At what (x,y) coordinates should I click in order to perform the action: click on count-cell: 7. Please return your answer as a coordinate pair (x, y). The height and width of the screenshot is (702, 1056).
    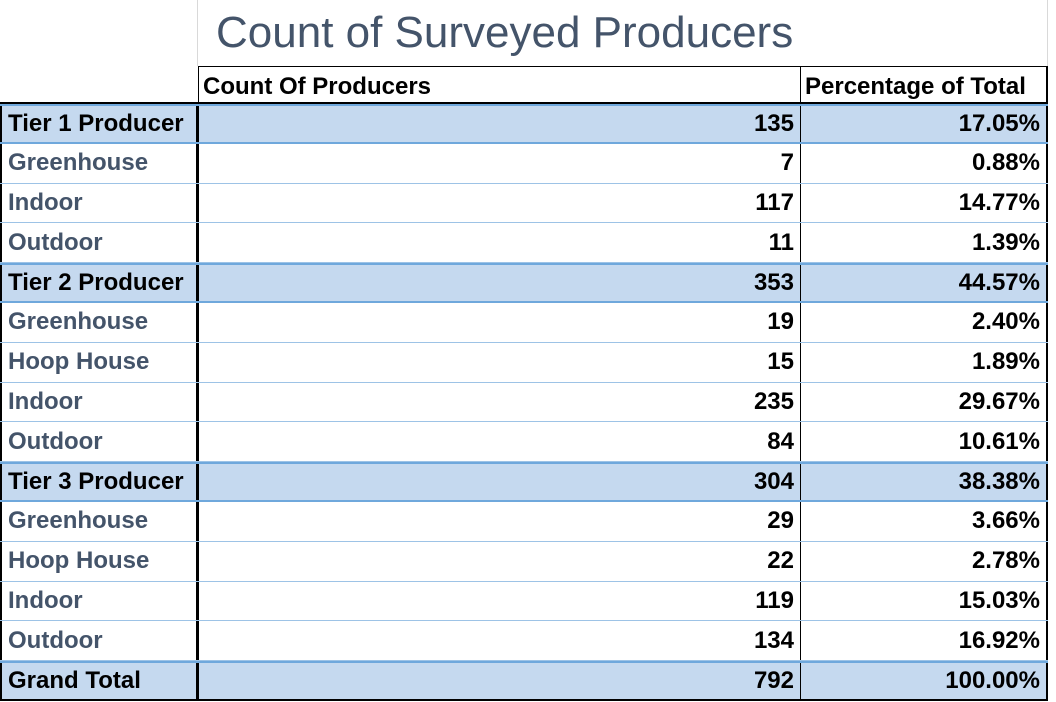
    Looking at the image, I should click on (499, 163).